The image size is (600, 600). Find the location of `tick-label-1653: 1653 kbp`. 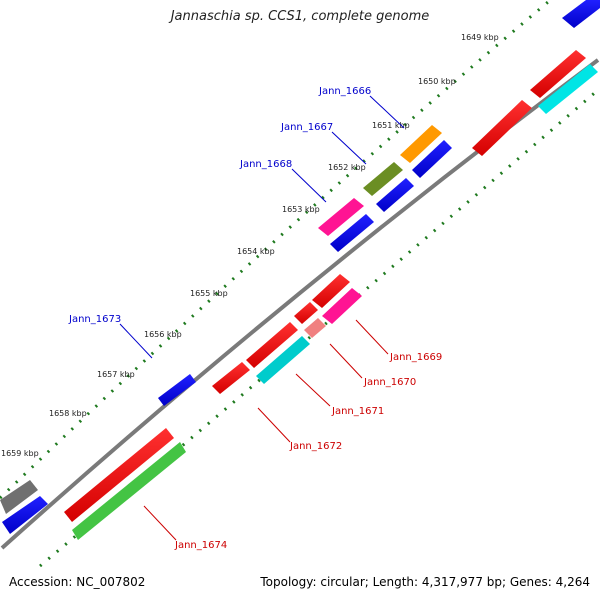

tick-label-1653: 1653 kbp is located at coordinates (301, 209).